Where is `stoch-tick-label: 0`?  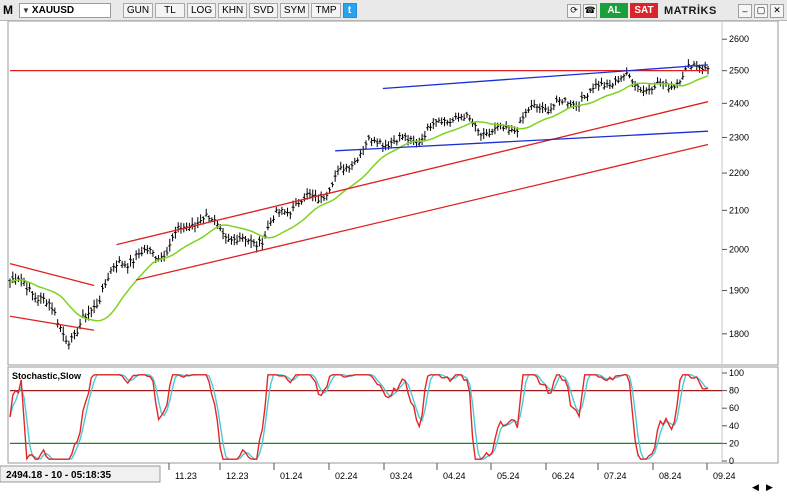 stoch-tick-label: 0 is located at coordinates (731, 461).